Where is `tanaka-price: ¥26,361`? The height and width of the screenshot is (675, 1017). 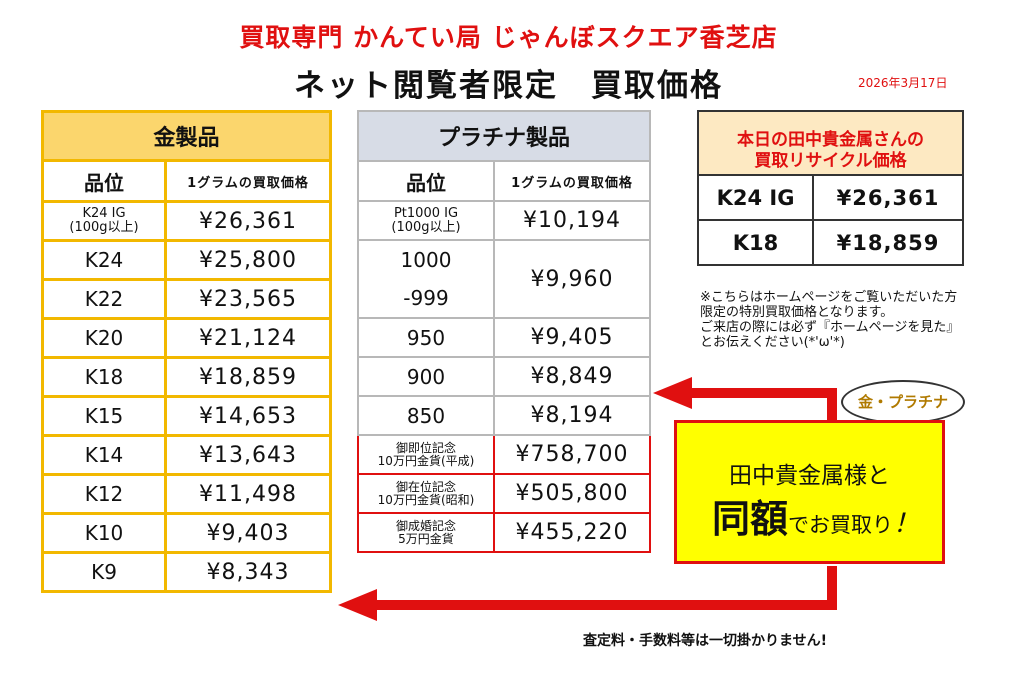
tanaka-price: ¥26,361 is located at coordinates (887, 198).